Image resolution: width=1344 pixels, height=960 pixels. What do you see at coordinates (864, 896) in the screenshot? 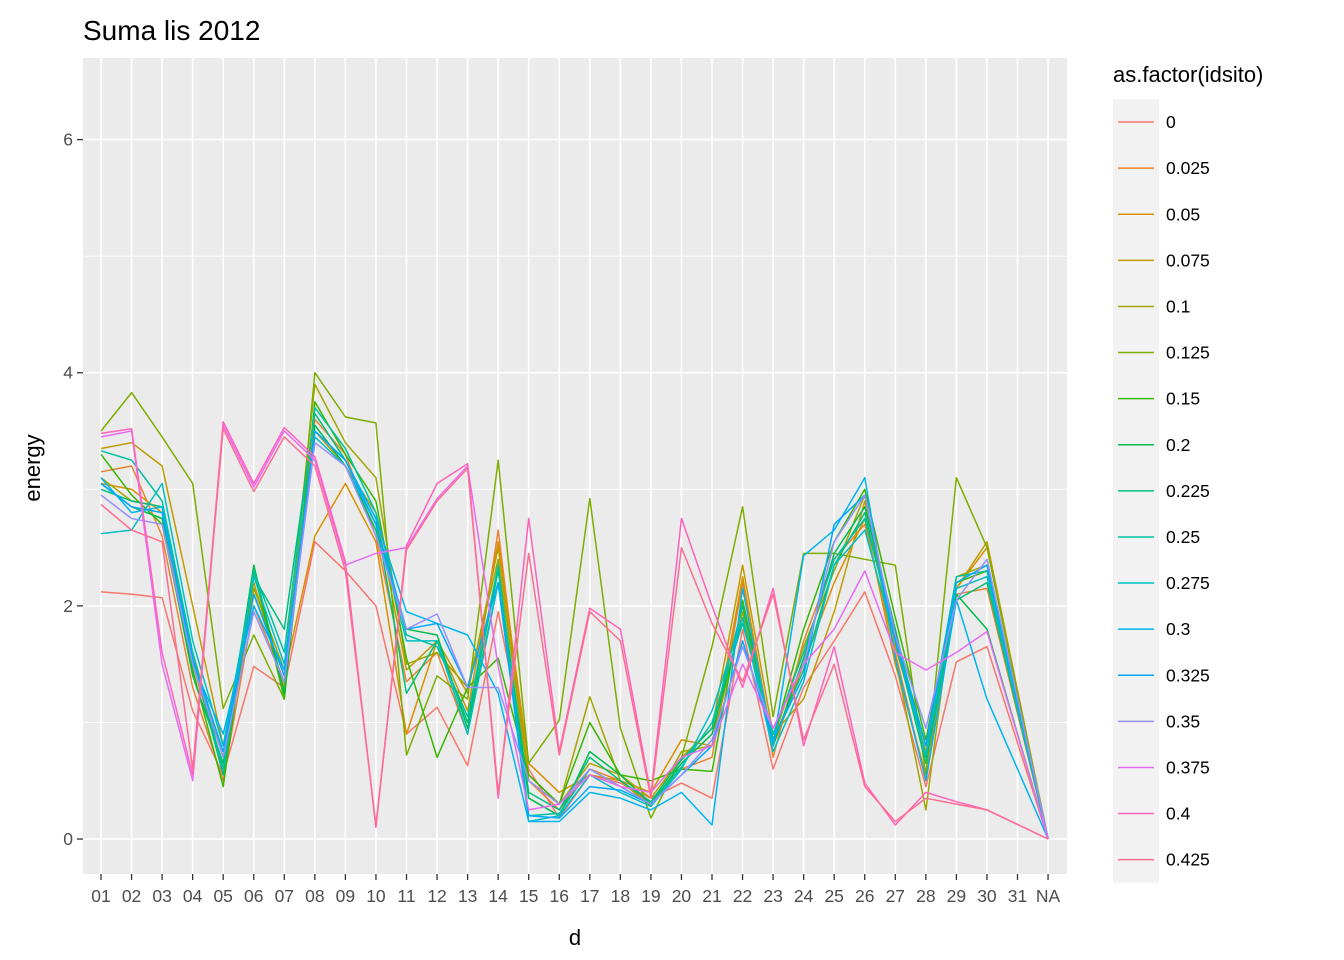
I see `x-tick-label: 26` at bounding box center [864, 896].